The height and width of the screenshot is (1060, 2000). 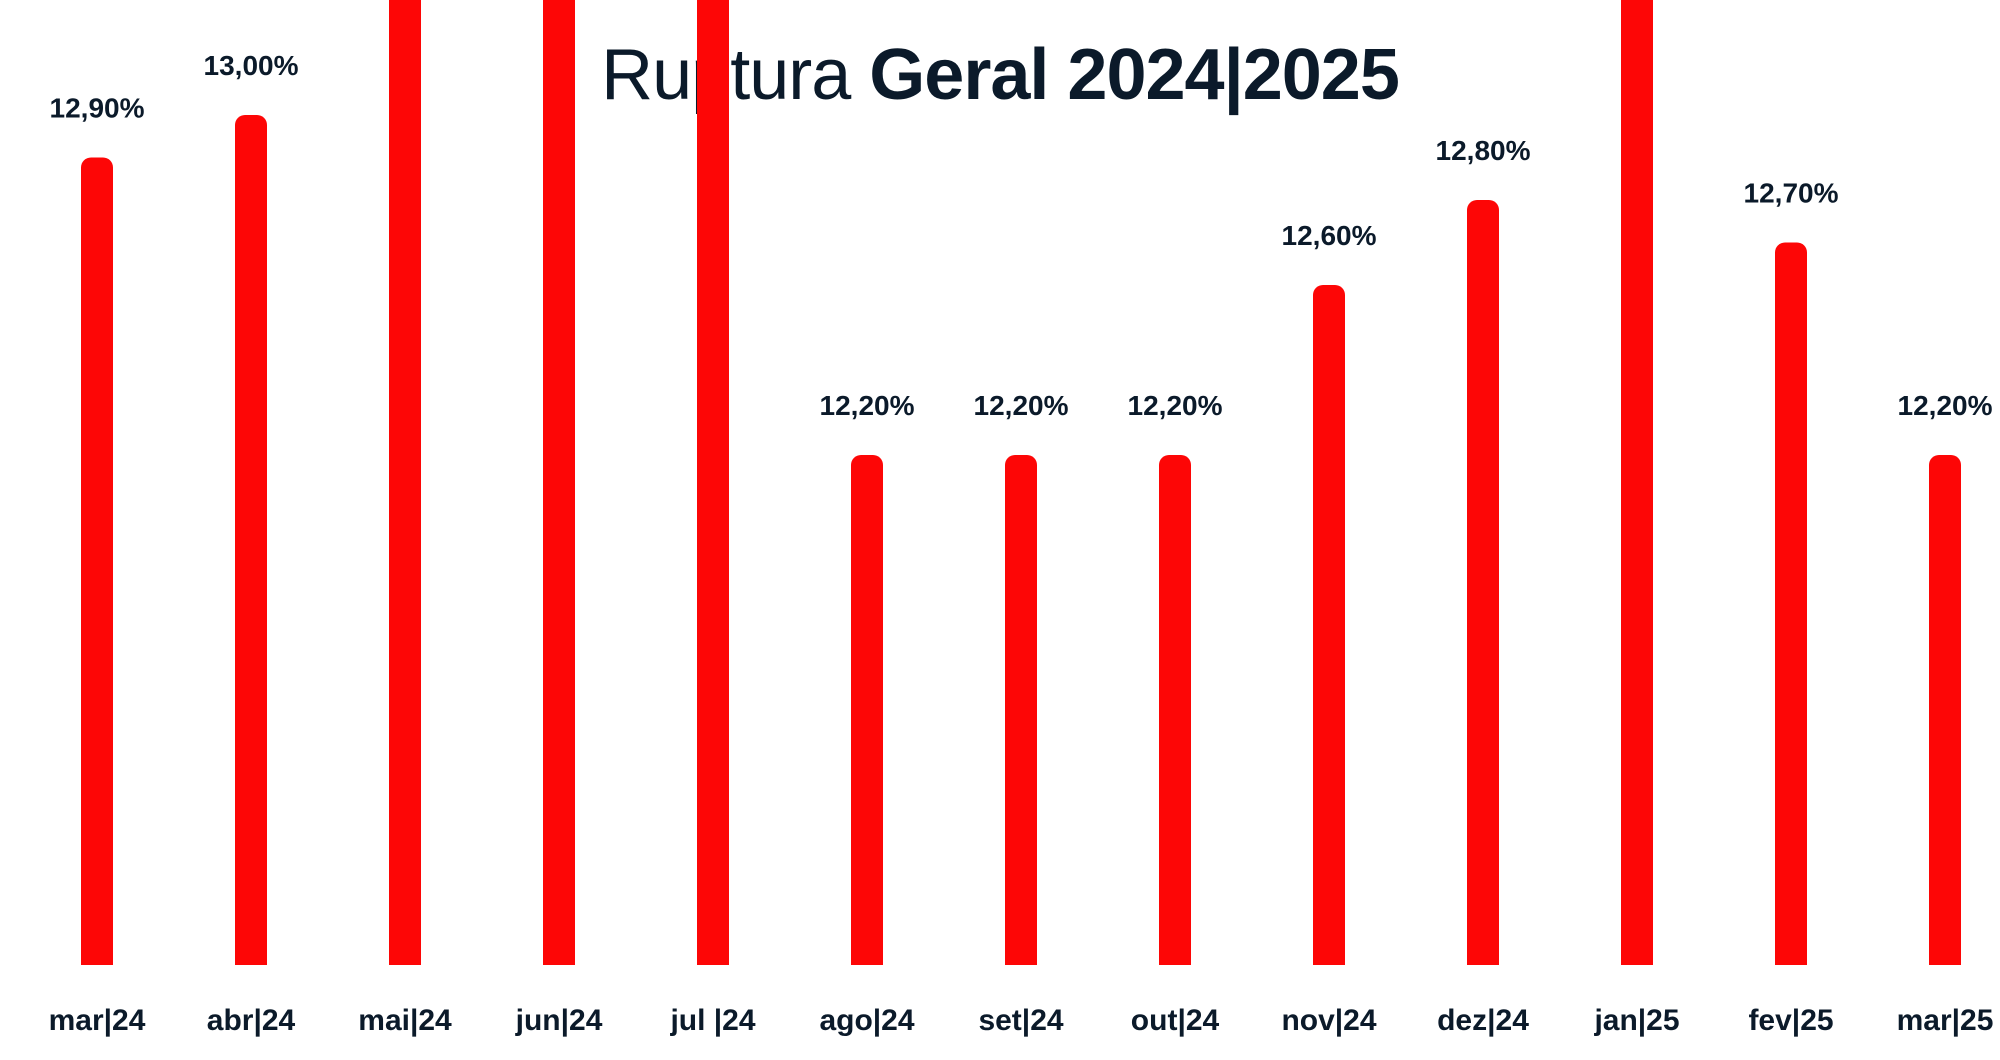 What do you see at coordinates (97, 108) in the screenshot?
I see `value-label-0: 12,90%` at bounding box center [97, 108].